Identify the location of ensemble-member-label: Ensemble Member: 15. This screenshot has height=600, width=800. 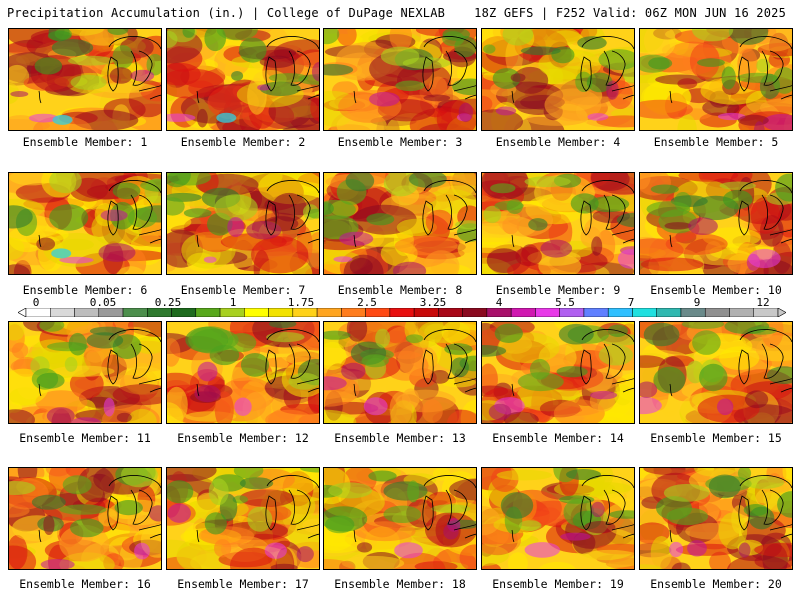
(716, 438).